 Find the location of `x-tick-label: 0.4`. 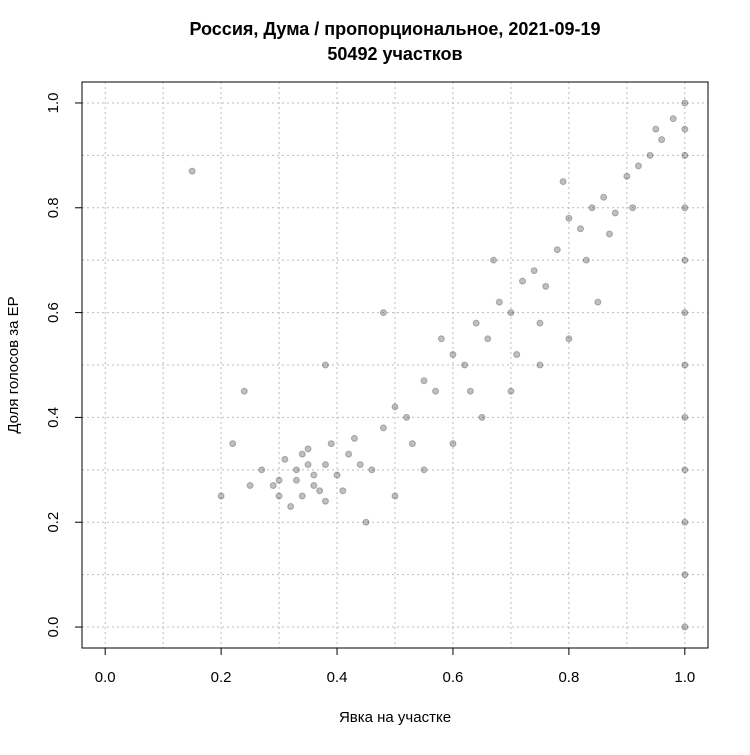

x-tick-label: 0.4 is located at coordinates (337, 677).